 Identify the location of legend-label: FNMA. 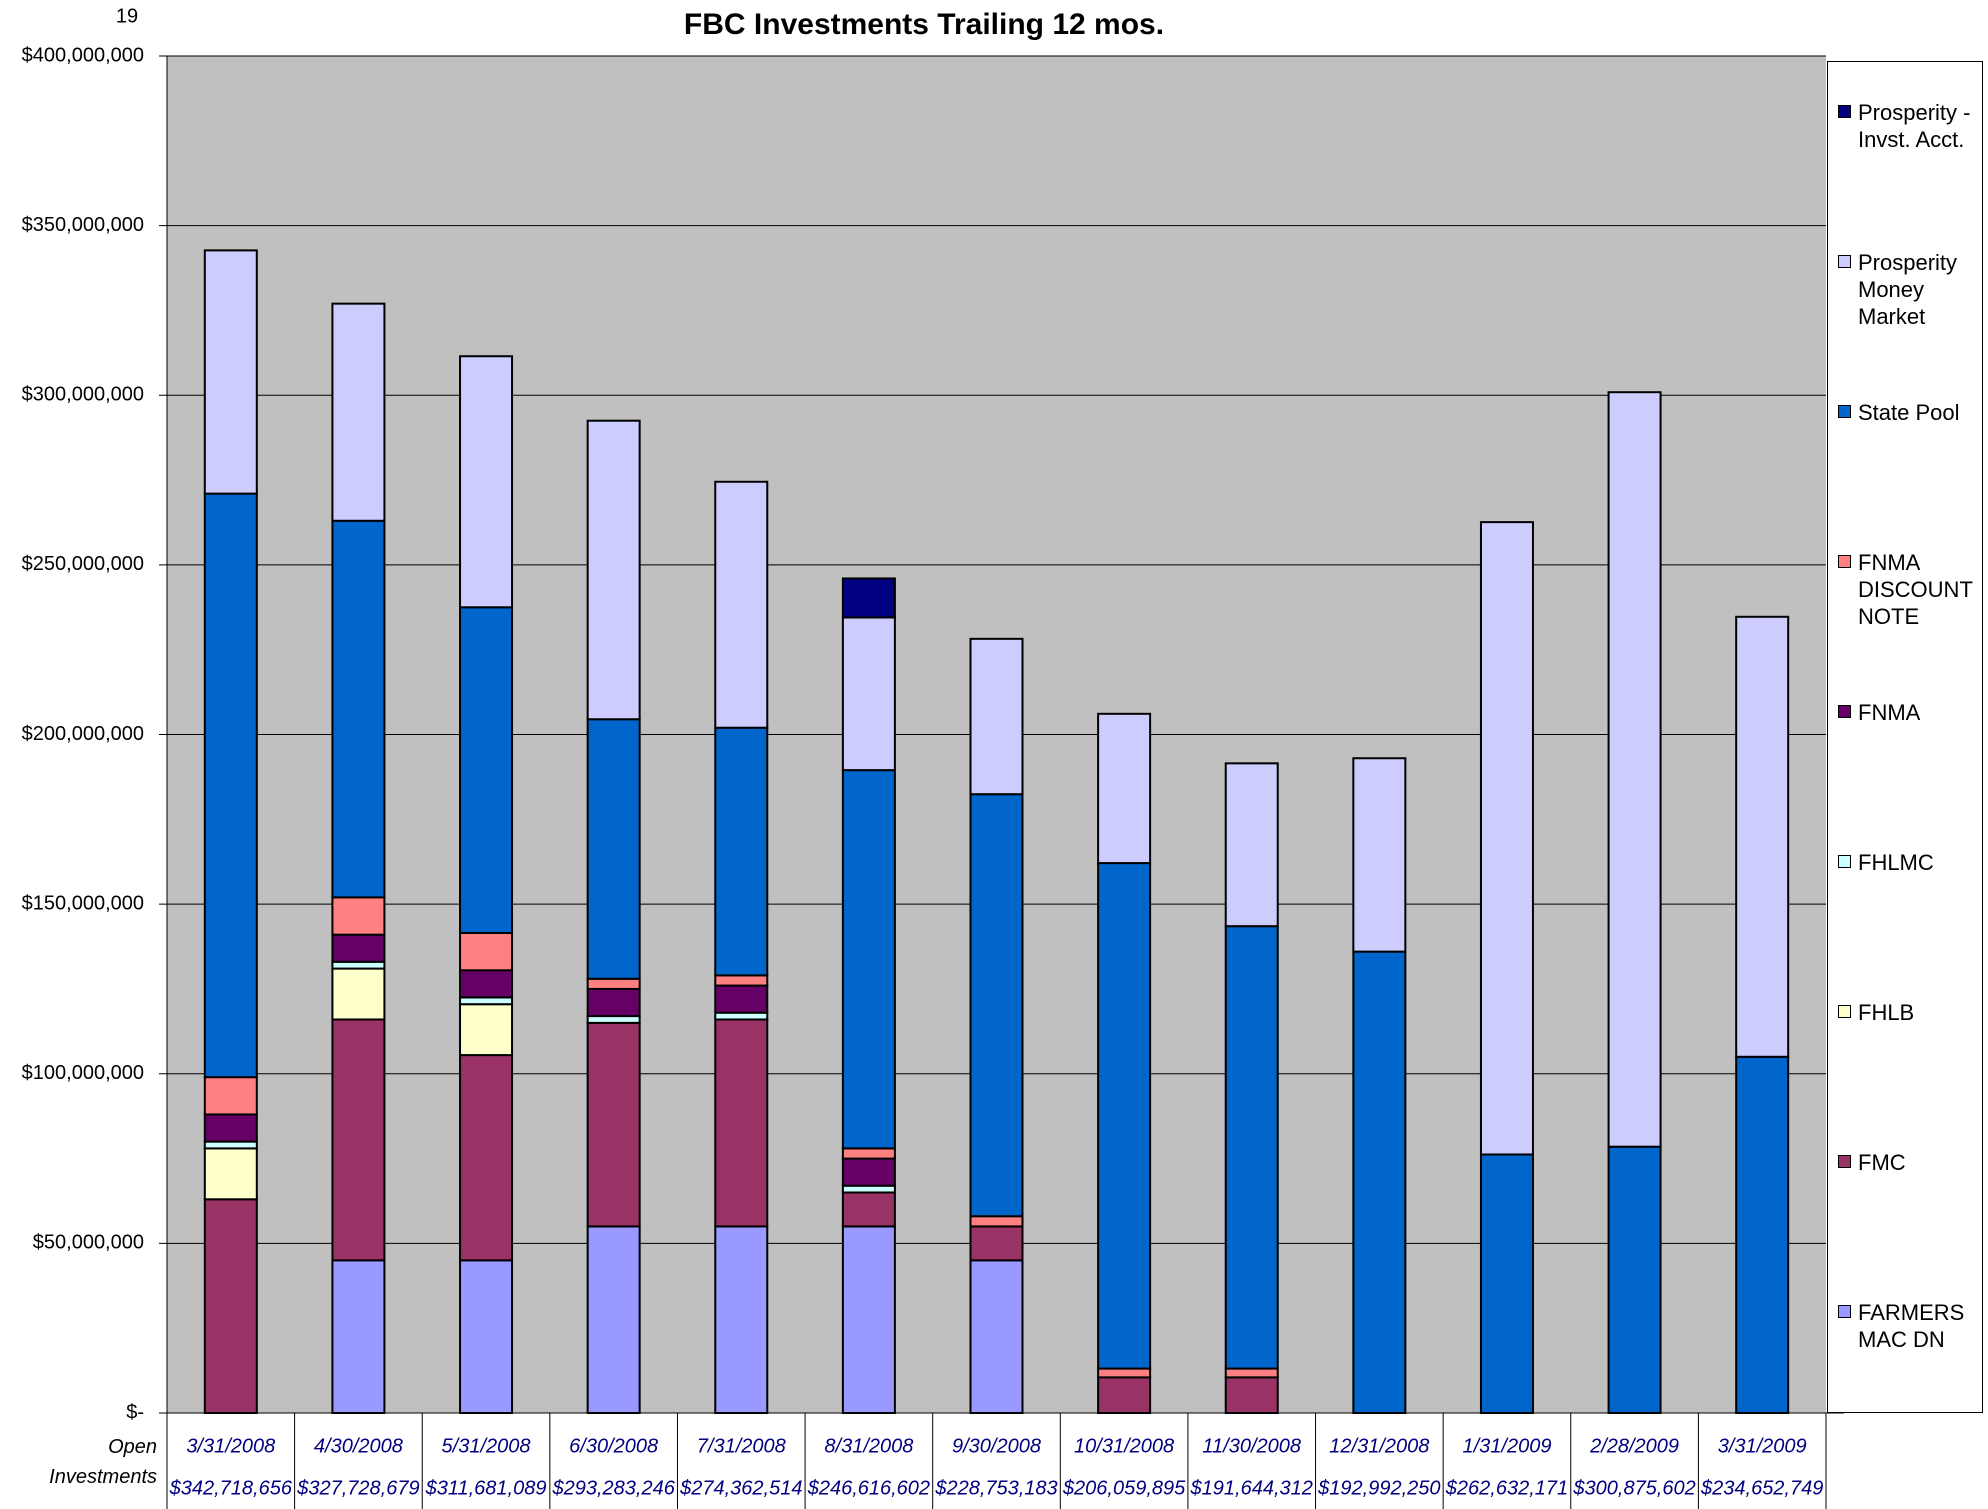
(1889, 712).